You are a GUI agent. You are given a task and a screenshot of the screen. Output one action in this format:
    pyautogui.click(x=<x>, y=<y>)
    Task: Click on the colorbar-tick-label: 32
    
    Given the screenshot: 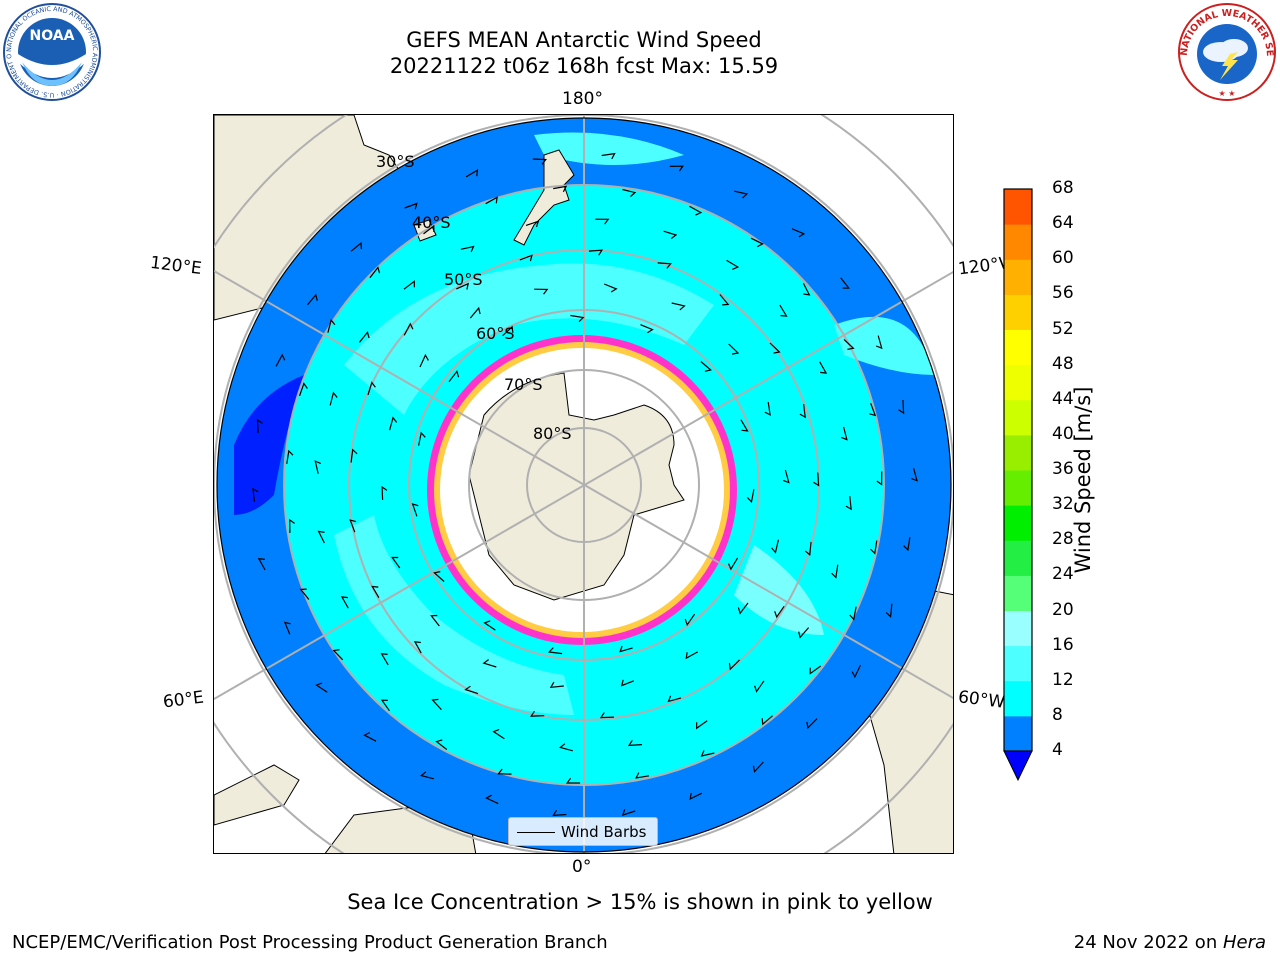 What is the action you would take?
    pyautogui.click(x=1063, y=504)
    